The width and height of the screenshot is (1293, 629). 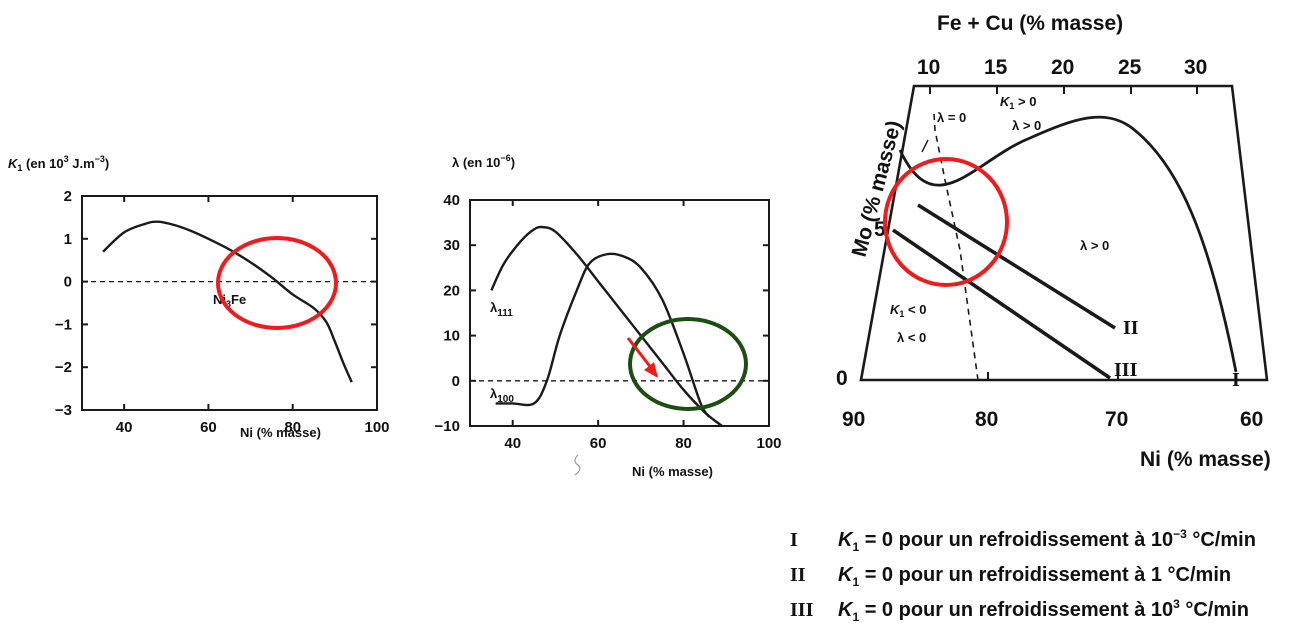 What do you see at coordinates (1011, 106) in the screenshot?
I see `region-k-sub: 1` at bounding box center [1011, 106].